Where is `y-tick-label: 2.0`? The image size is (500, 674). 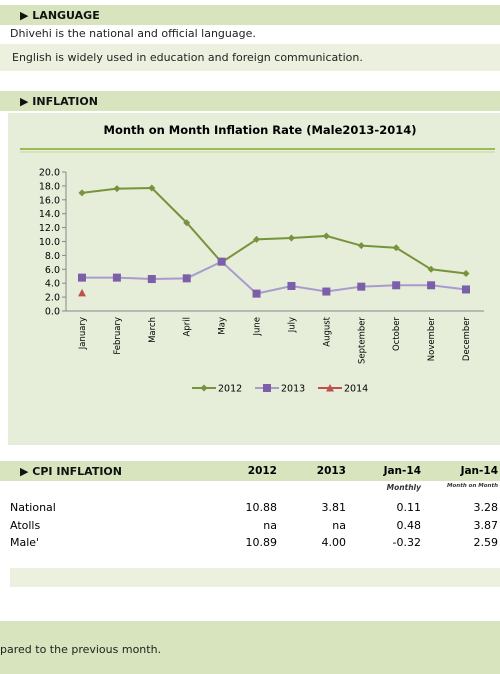
y-tick-label: 2.0 is located at coordinates (52, 298).